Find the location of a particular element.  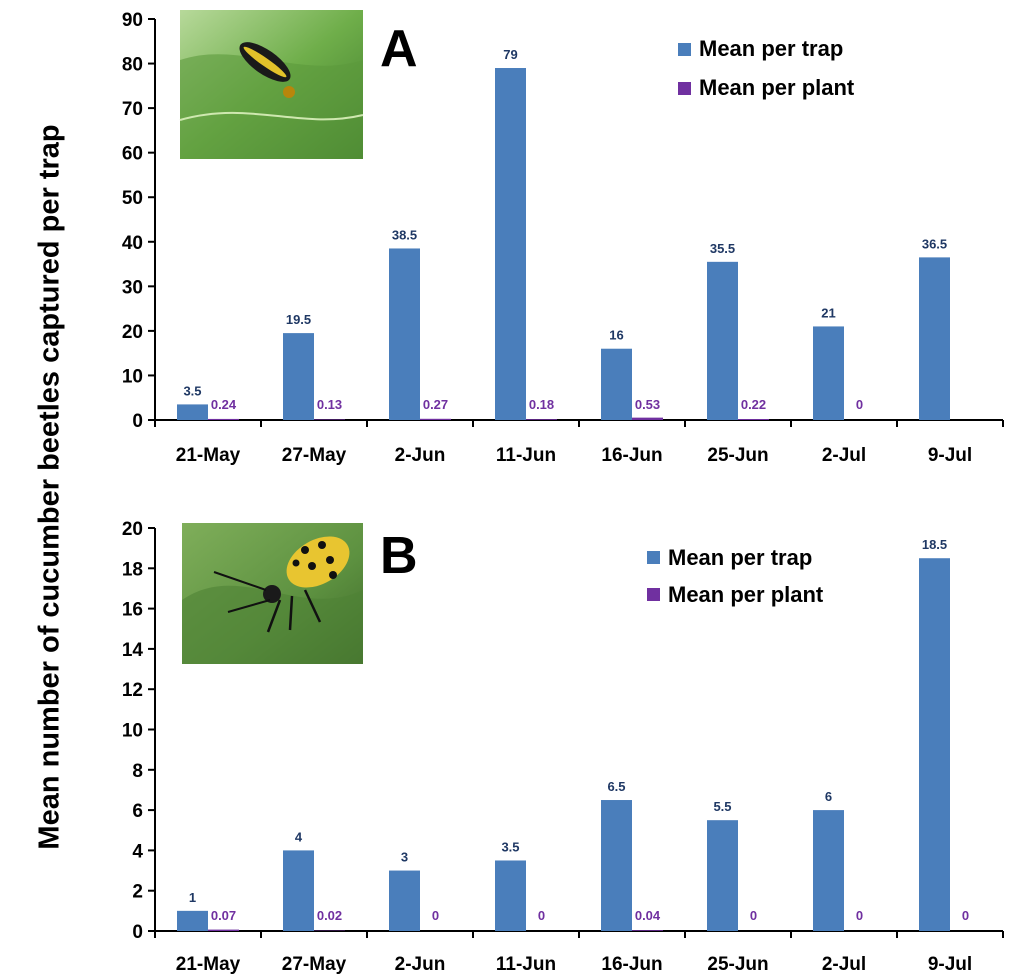

y-tick-label: 50 is located at coordinates (132, 198).